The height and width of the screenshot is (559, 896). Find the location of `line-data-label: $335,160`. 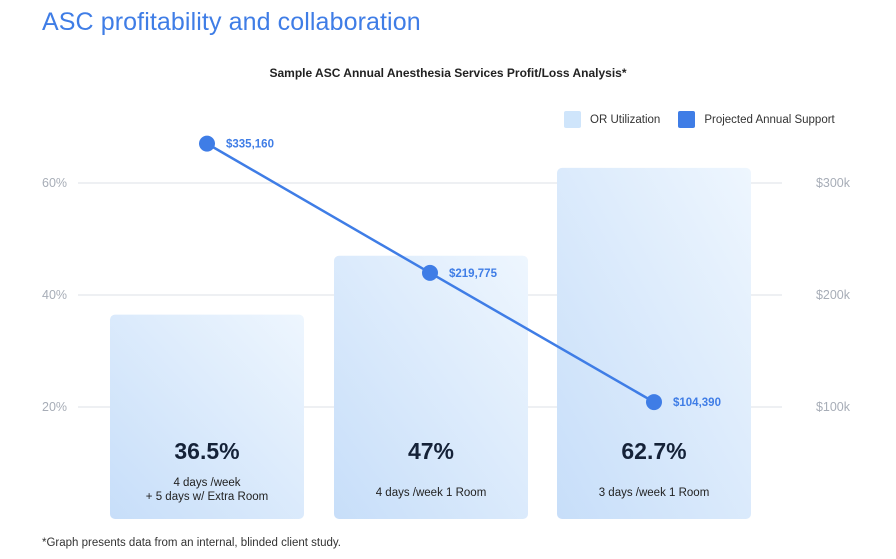

line-data-label: $335,160 is located at coordinates (250, 145).